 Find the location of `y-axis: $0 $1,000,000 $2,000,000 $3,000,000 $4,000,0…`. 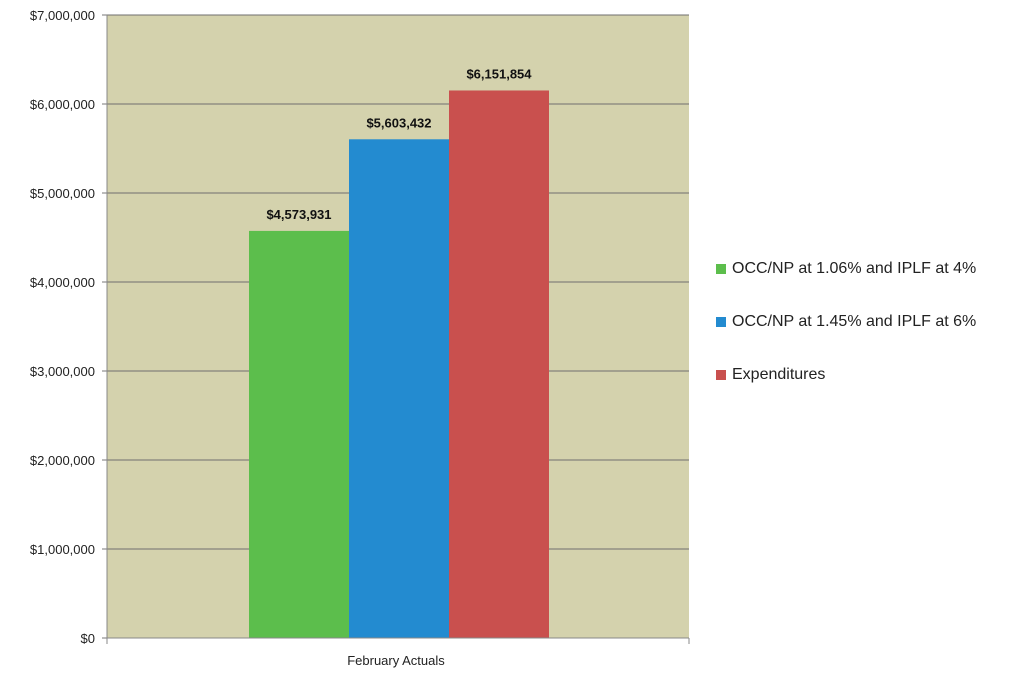

y-axis: $0 $1,000,000 $2,000,000 $3,000,000 $4,000,0… is located at coordinates (69, 327).